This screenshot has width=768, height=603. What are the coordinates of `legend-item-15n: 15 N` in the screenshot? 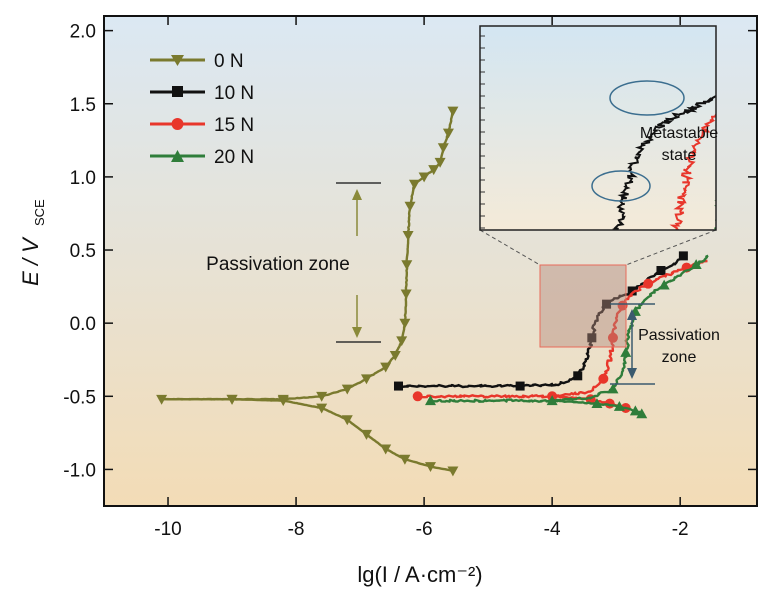 It's located at (202, 125).